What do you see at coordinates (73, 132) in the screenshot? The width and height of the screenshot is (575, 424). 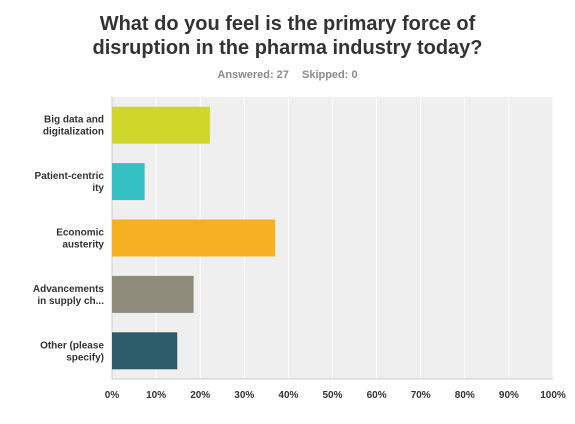 I see `category-label: digitalization` at bounding box center [73, 132].